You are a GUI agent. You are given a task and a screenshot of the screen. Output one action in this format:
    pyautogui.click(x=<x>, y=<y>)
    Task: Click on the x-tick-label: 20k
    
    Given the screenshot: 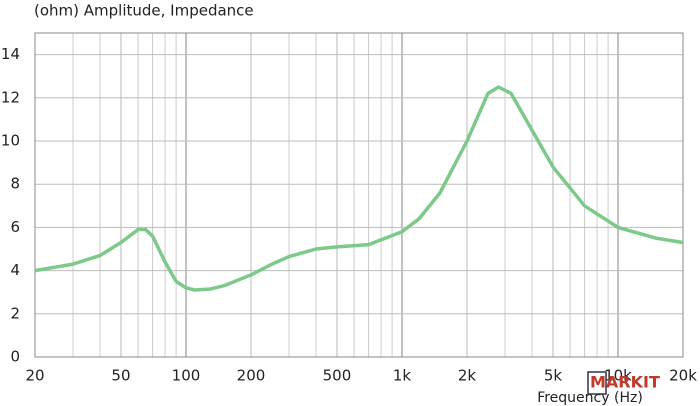 What is the action you would take?
    pyautogui.click(x=683, y=376)
    